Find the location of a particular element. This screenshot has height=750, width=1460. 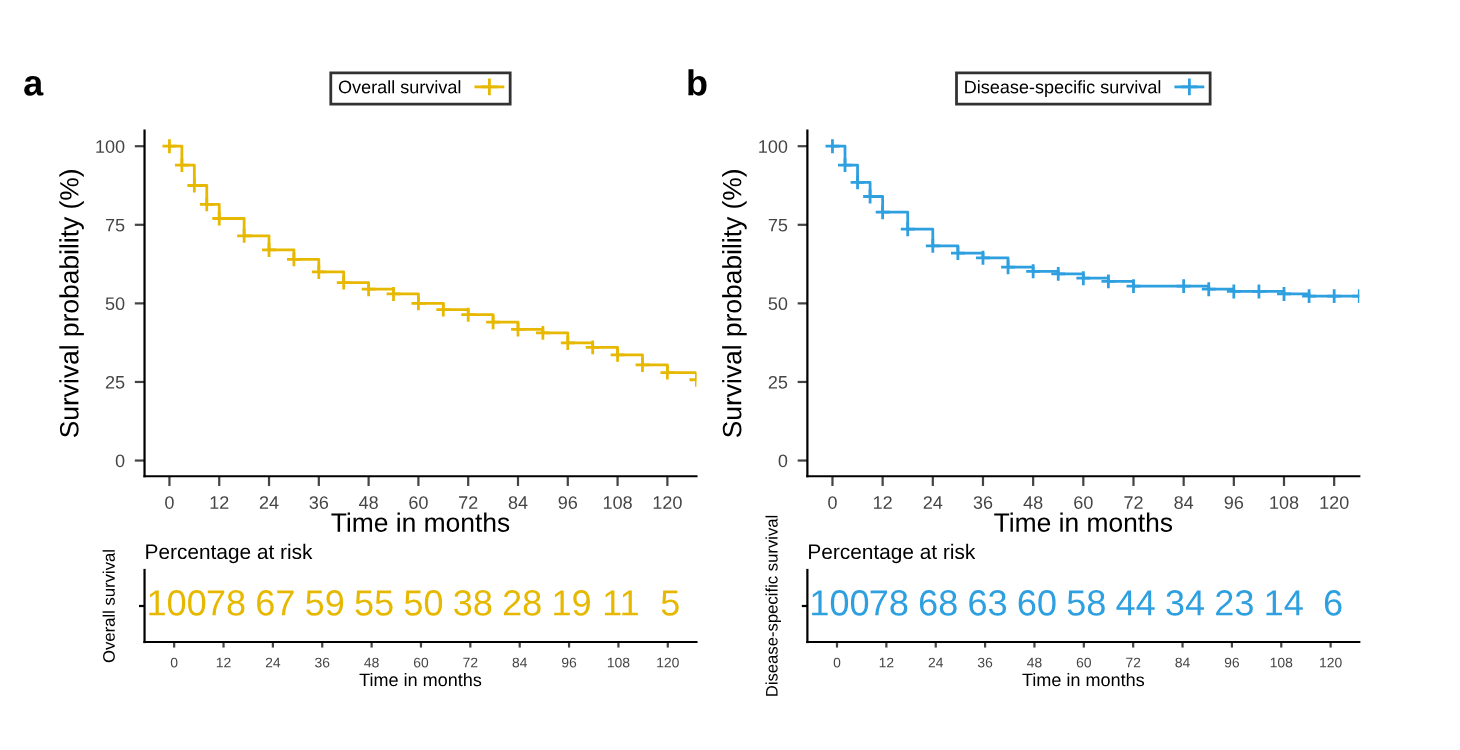

data-label: 14 is located at coordinates (1284, 603).